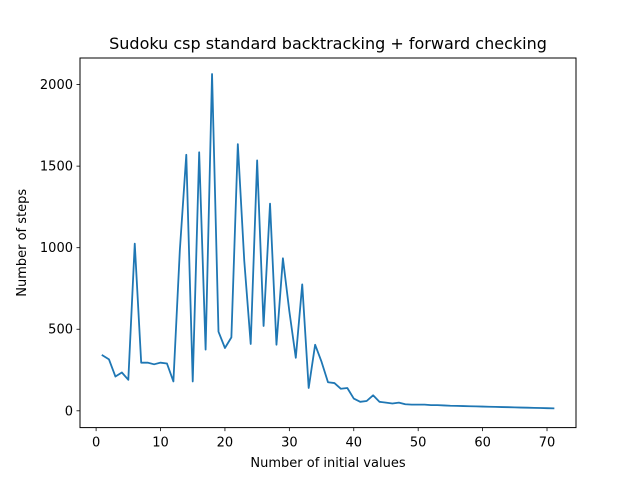 The height and width of the screenshot is (485, 640). What do you see at coordinates (225, 443) in the screenshot?
I see `x-tick-label: 20` at bounding box center [225, 443].